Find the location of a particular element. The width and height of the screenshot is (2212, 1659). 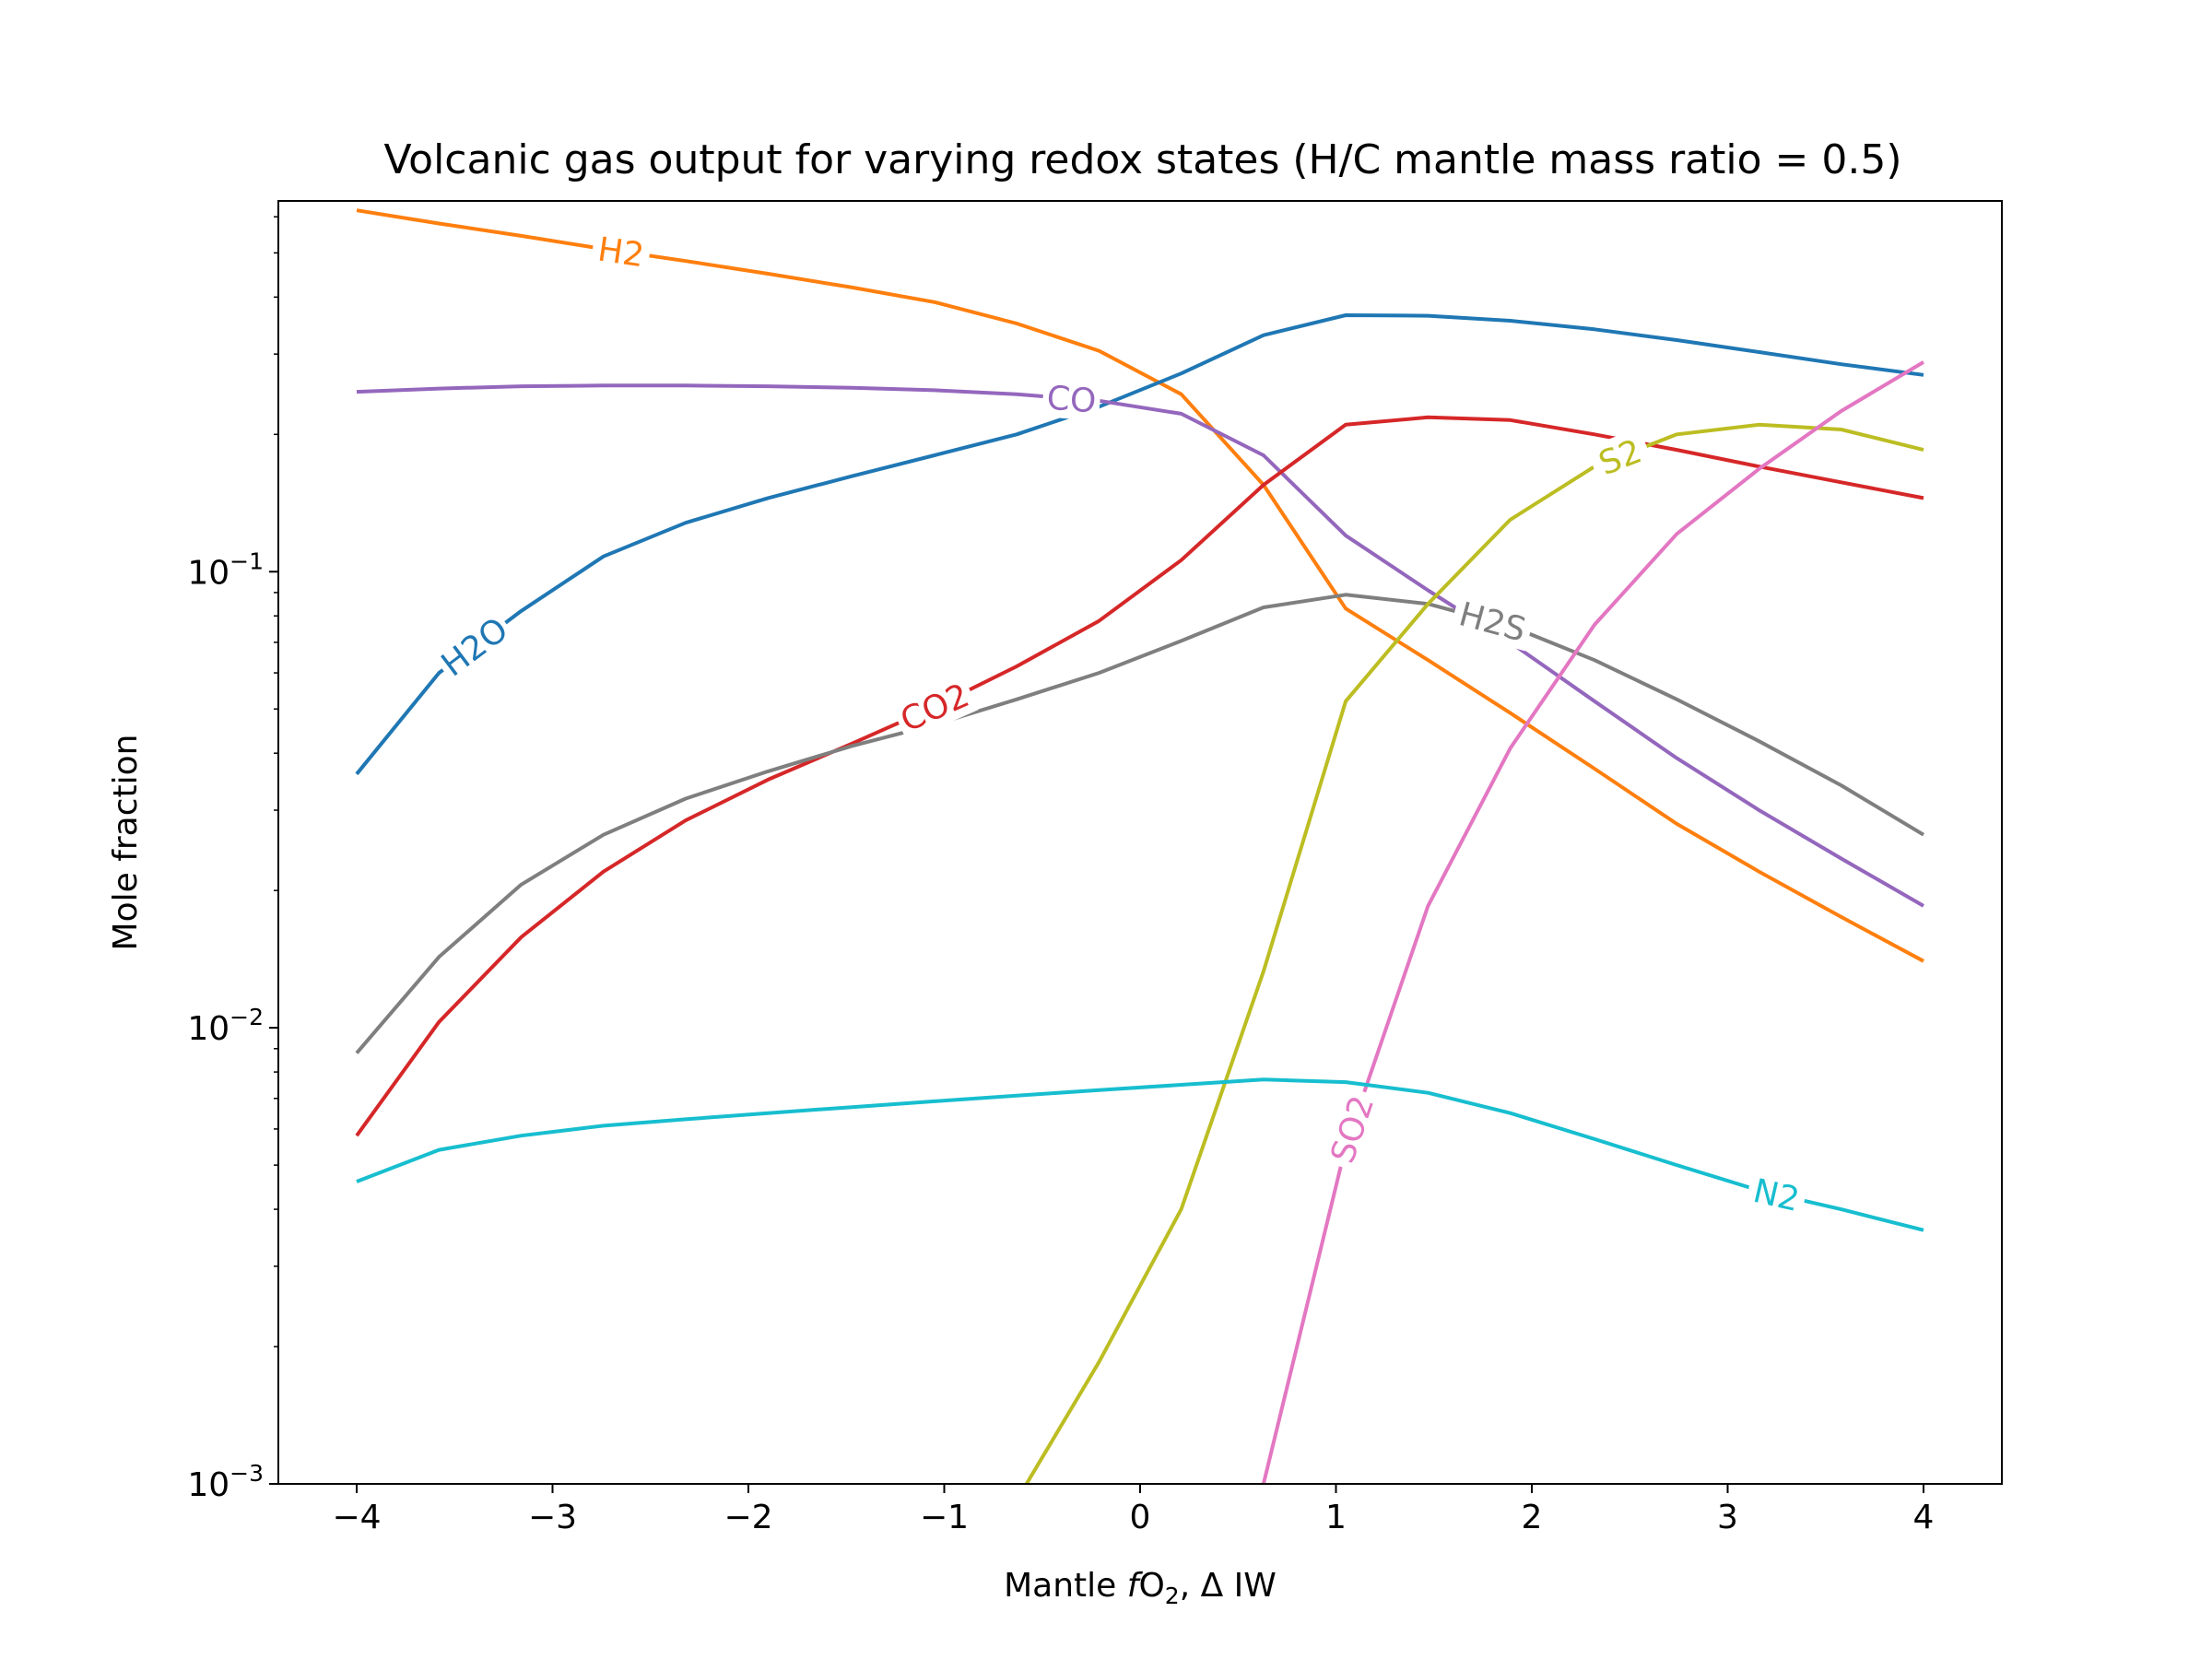

series-label-s2: S2 is located at coordinates (1619, 457).